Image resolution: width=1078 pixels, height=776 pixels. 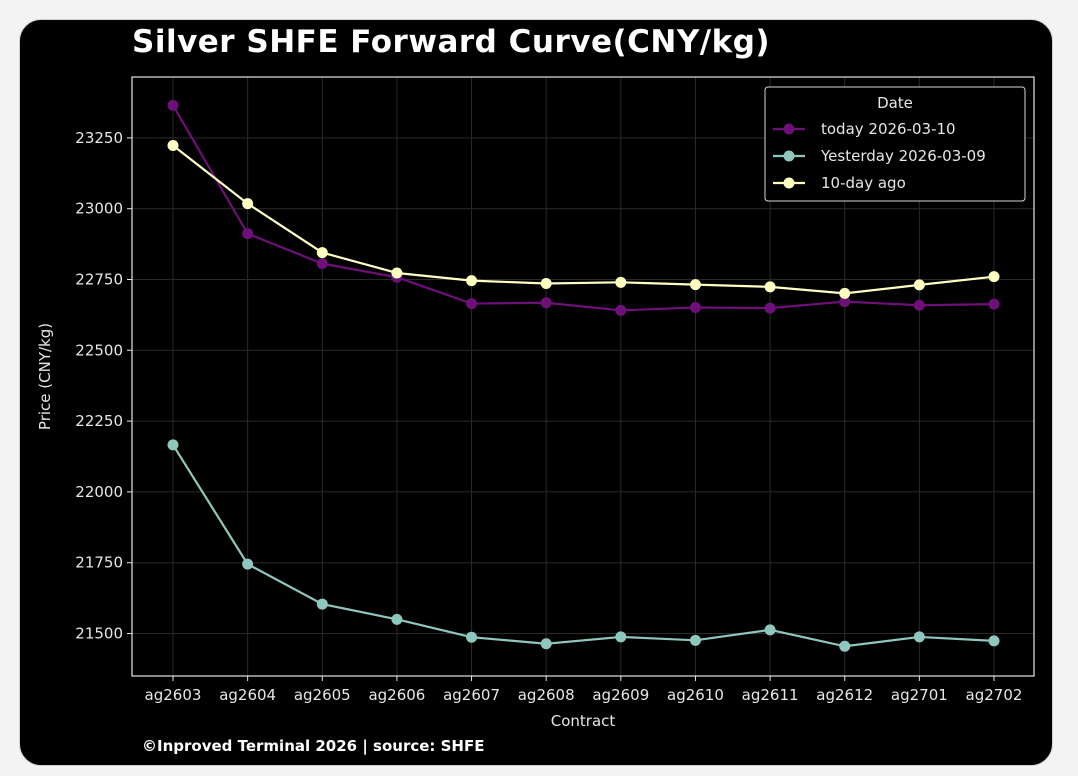 I want to click on legend-label: Yesterday 2026-03-09, so click(x=903, y=156).